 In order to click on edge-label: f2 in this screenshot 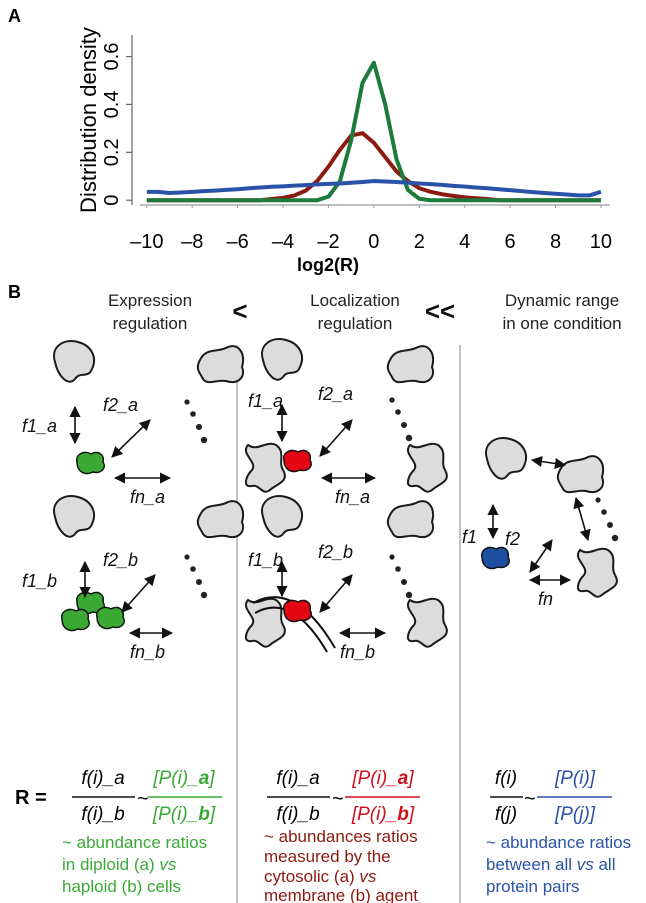, I will do `click(512, 539)`.